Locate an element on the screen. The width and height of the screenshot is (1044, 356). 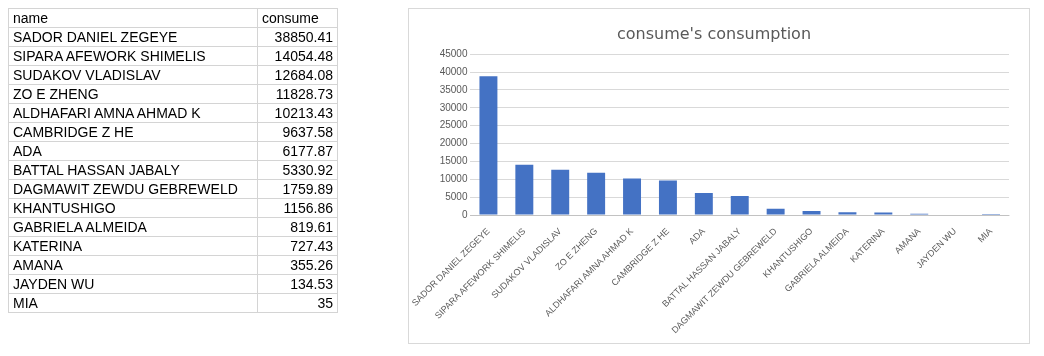
text: 12684.08 is located at coordinates (297, 75).